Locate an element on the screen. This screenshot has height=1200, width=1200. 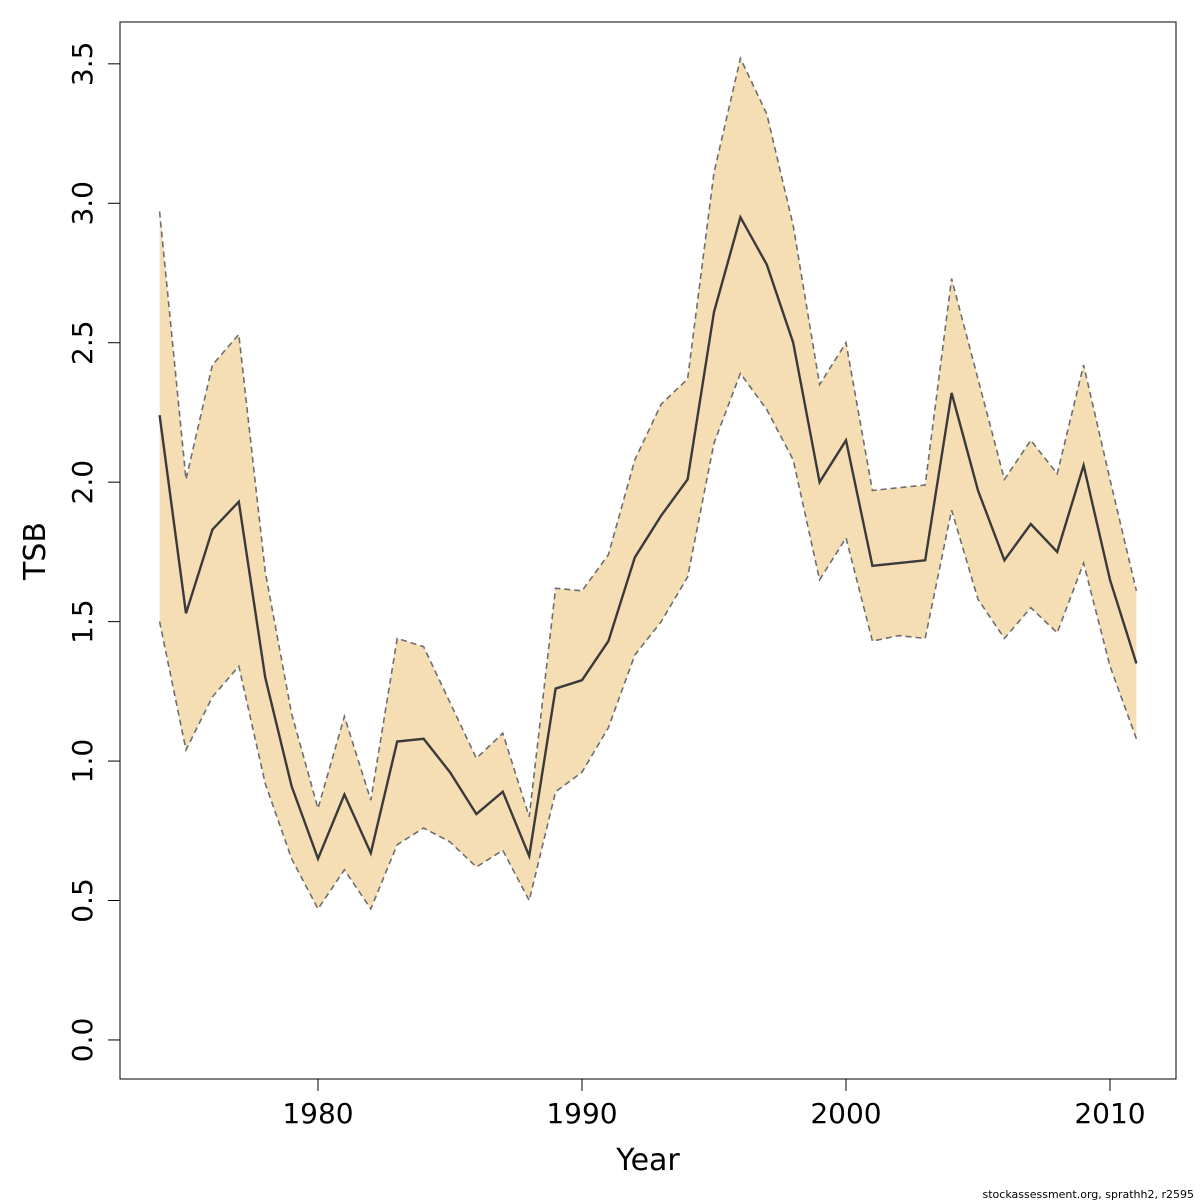
y-tick-label: 0.5 is located at coordinates (82, 900).